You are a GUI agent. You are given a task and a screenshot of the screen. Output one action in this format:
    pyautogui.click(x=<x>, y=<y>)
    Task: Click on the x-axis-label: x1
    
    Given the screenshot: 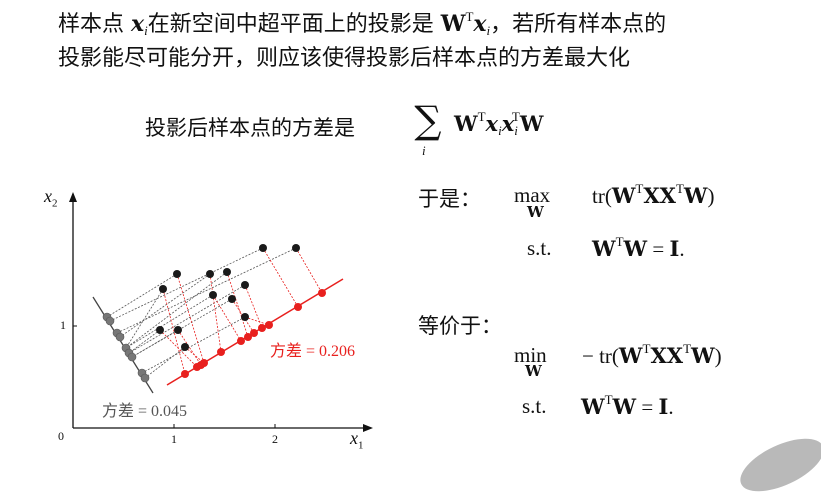 What is the action you would take?
    pyautogui.click(x=357, y=440)
    